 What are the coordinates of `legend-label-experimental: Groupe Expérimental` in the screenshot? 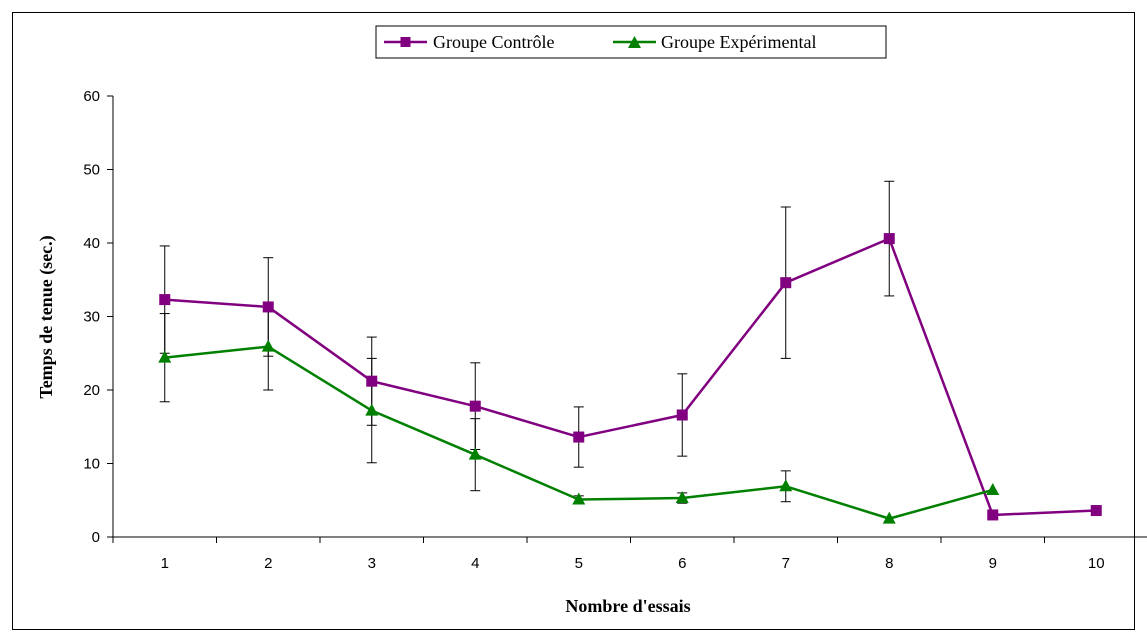 It's located at (738, 42).